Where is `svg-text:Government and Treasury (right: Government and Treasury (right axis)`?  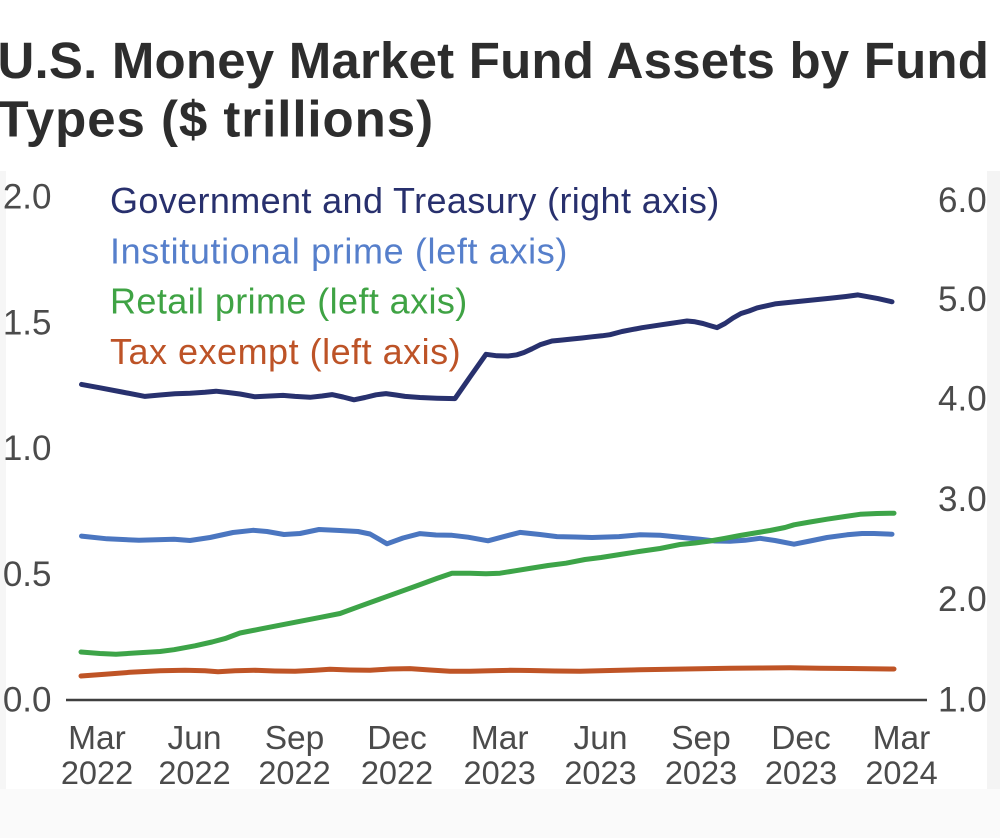 svg-text:Government and Treasury (right: Government and Treasury (right axis) is located at coordinates (415, 200).